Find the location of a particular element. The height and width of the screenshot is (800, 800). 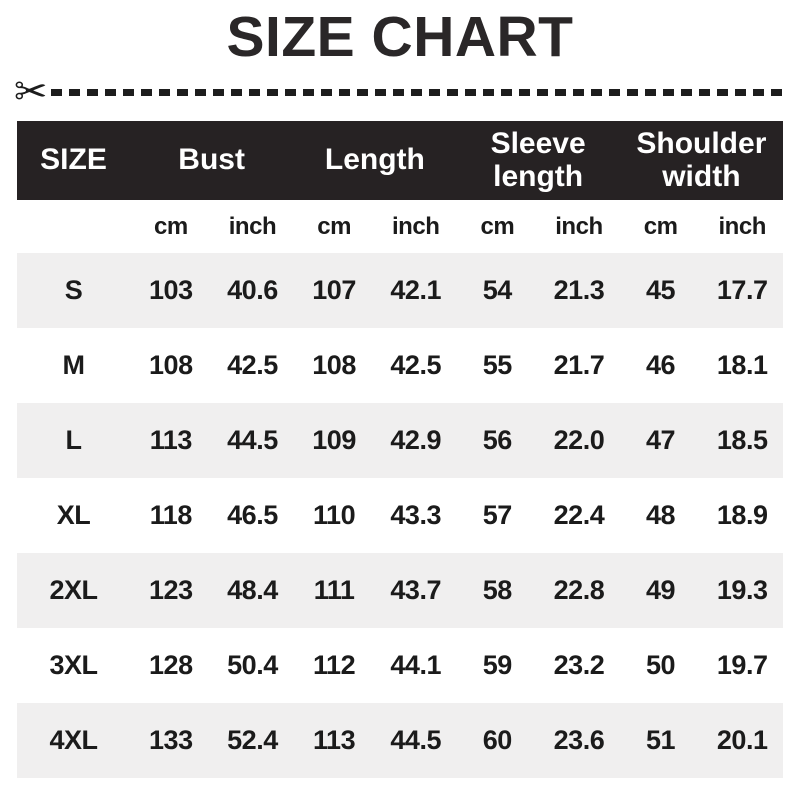

value-cell: 20.1 is located at coordinates (742, 740).